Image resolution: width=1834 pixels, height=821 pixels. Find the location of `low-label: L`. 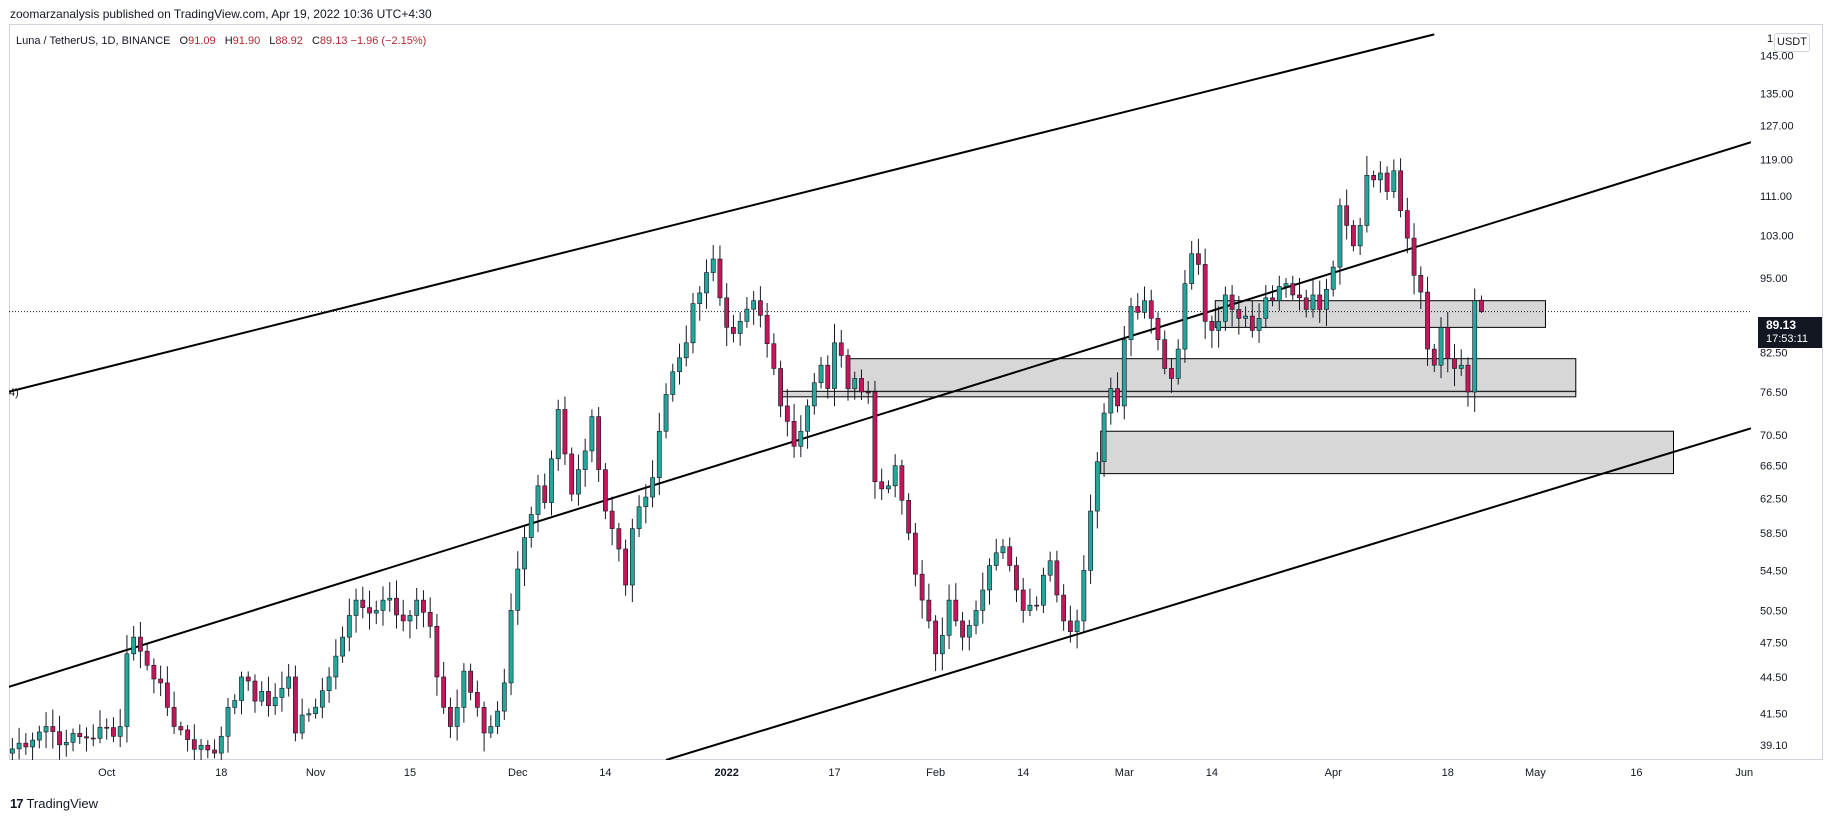

low-label: L is located at coordinates (272, 41).